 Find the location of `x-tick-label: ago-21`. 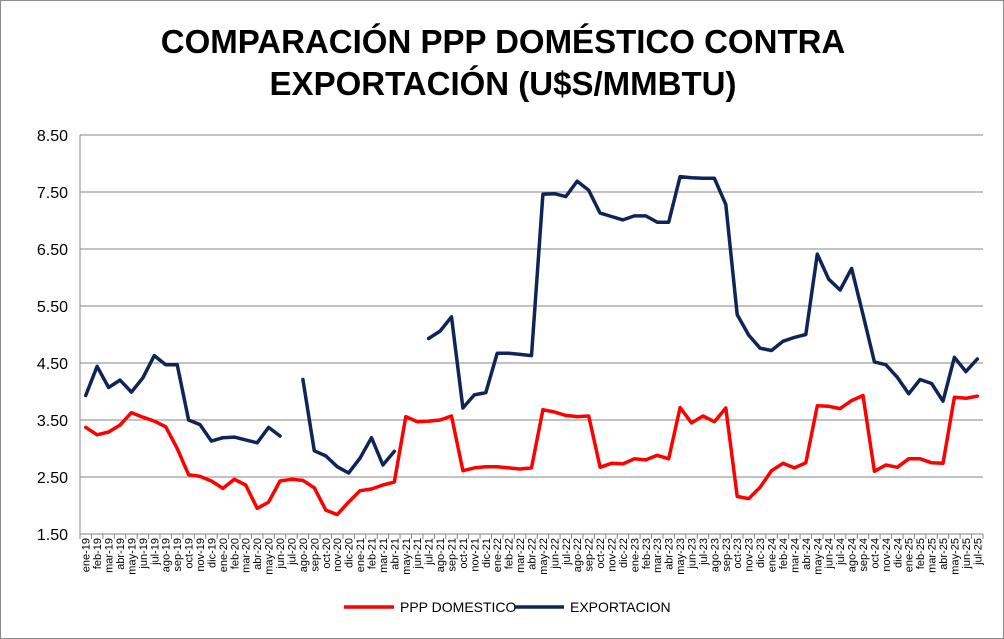

x-tick-label: ago-21 is located at coordinates (441, 555).